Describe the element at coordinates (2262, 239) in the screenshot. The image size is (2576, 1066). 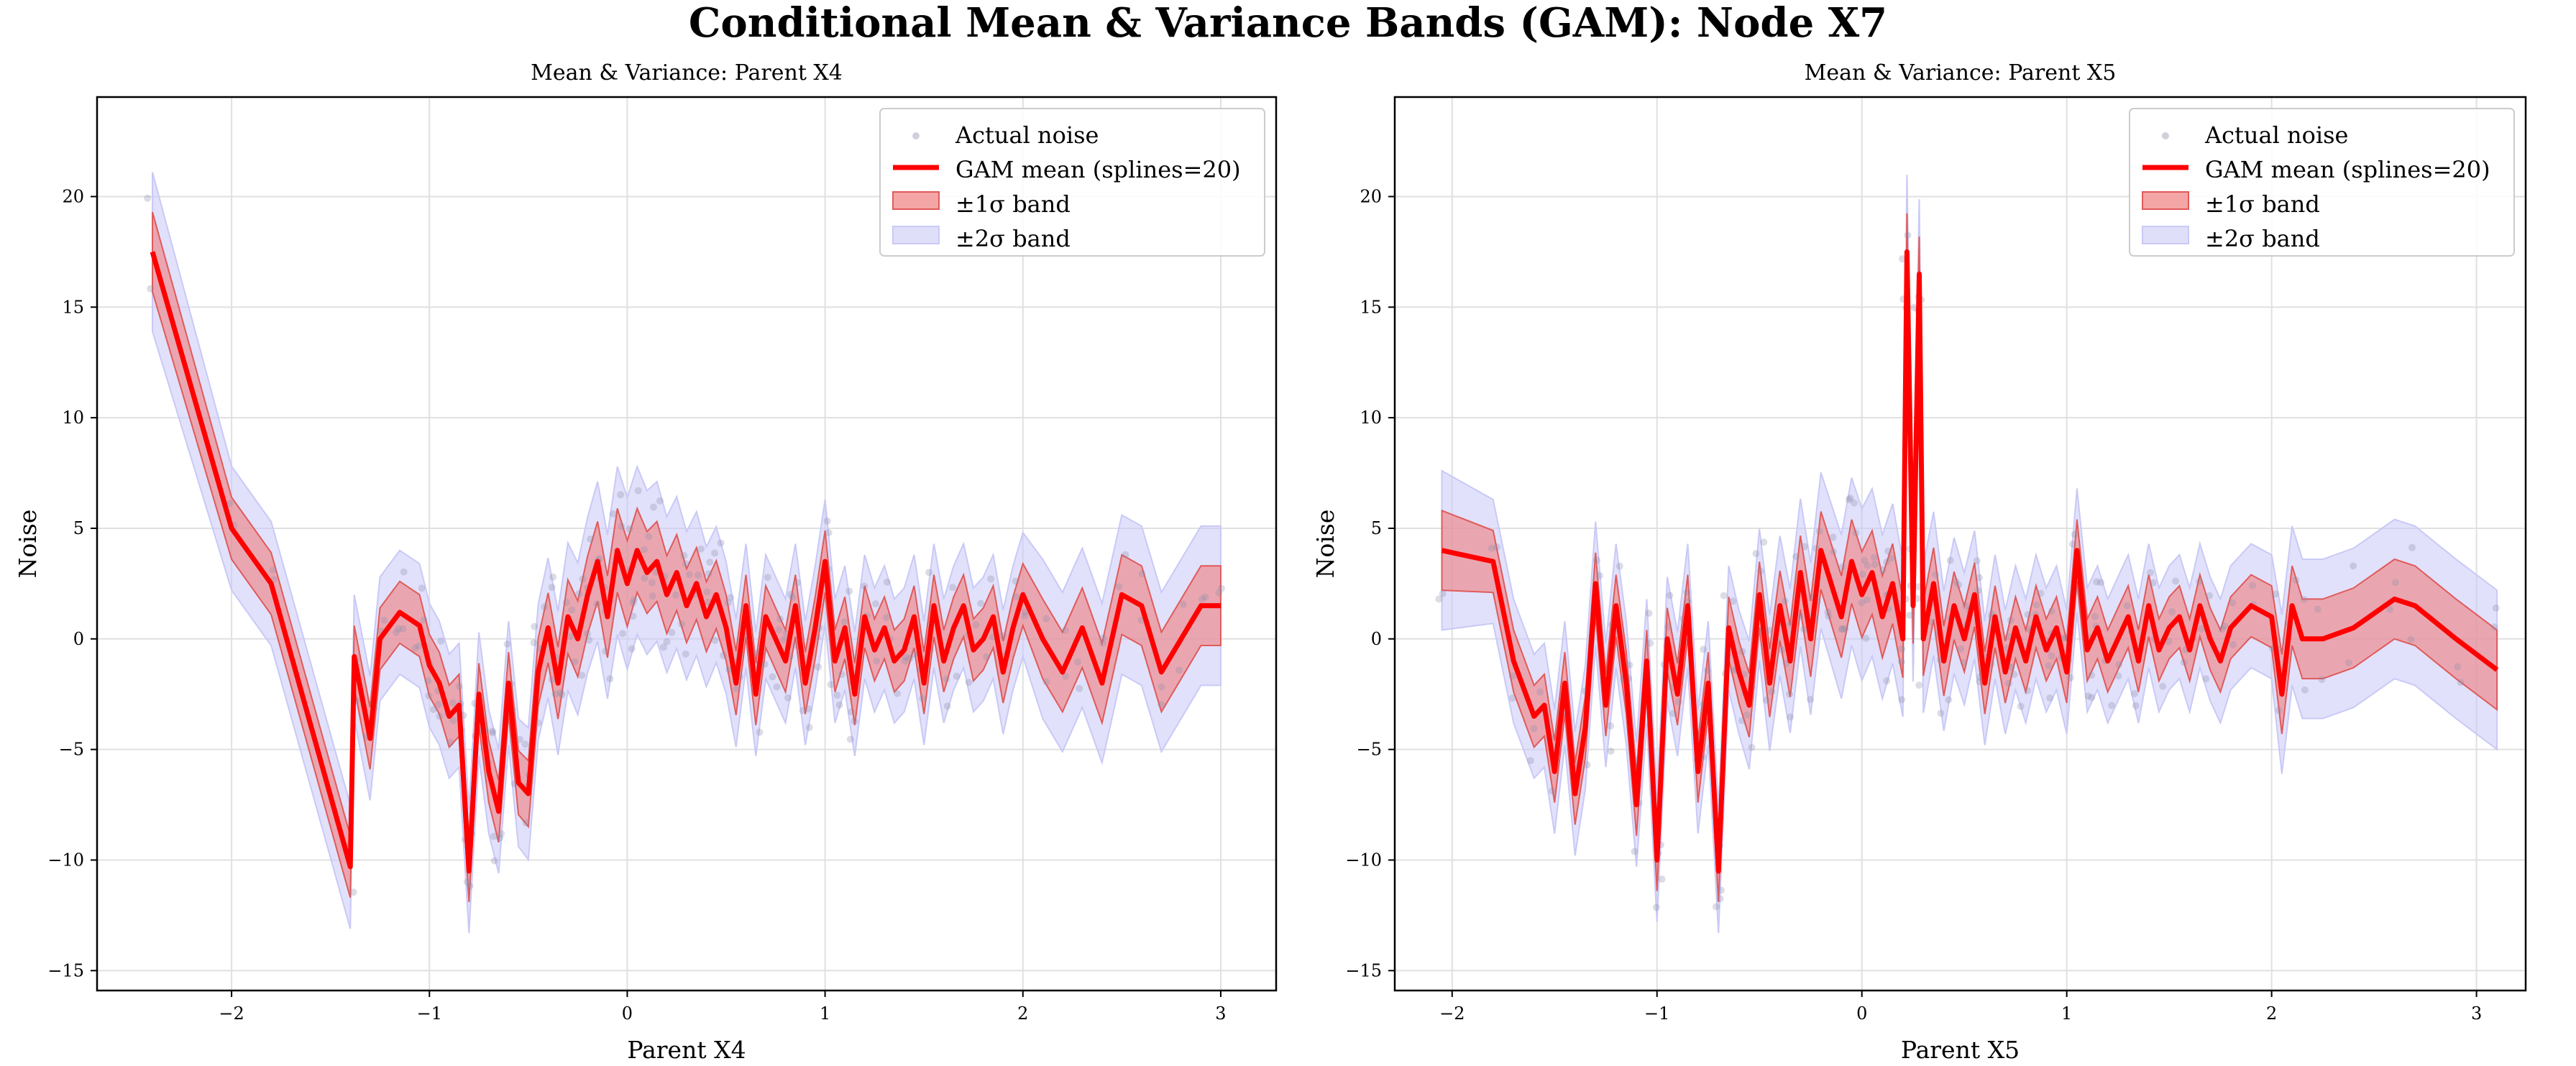
I see `legend-label: ±2σ band` at that location.